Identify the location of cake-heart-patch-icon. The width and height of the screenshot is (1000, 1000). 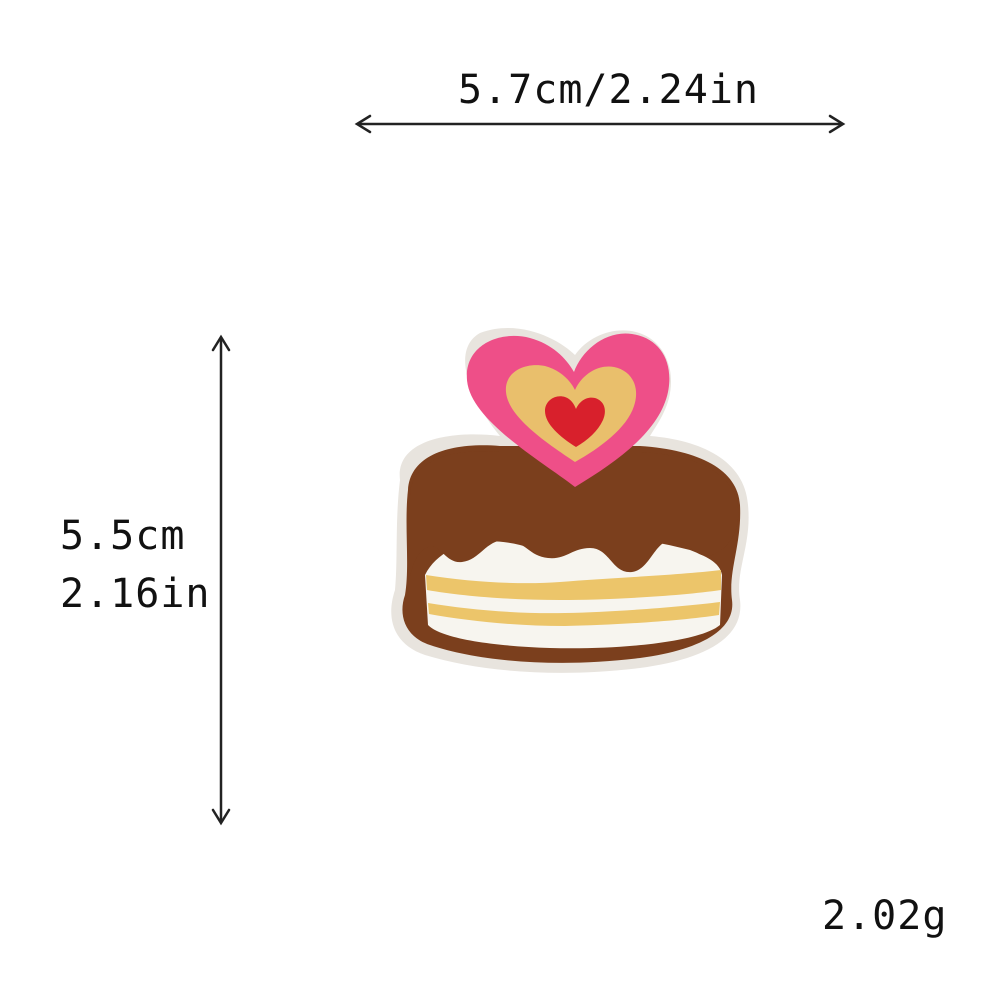
(570, 500).